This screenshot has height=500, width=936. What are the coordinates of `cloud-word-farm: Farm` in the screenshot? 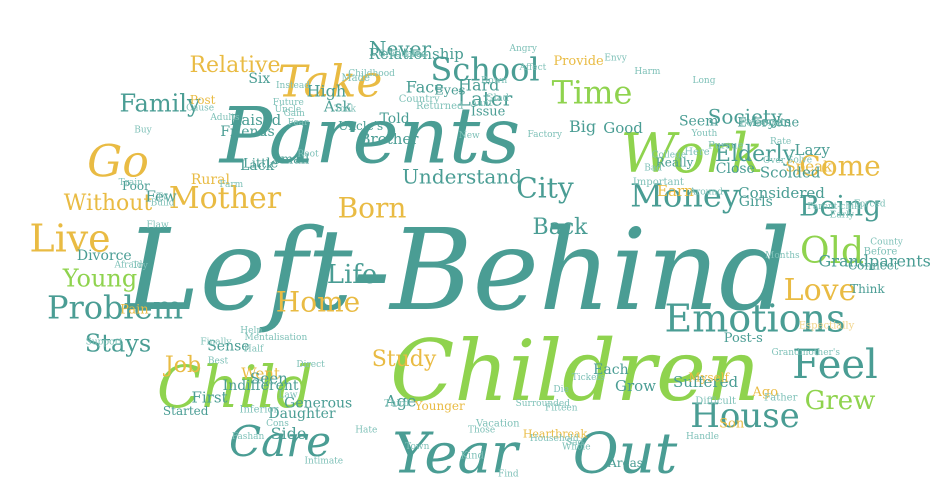 It's located at (231, 185).